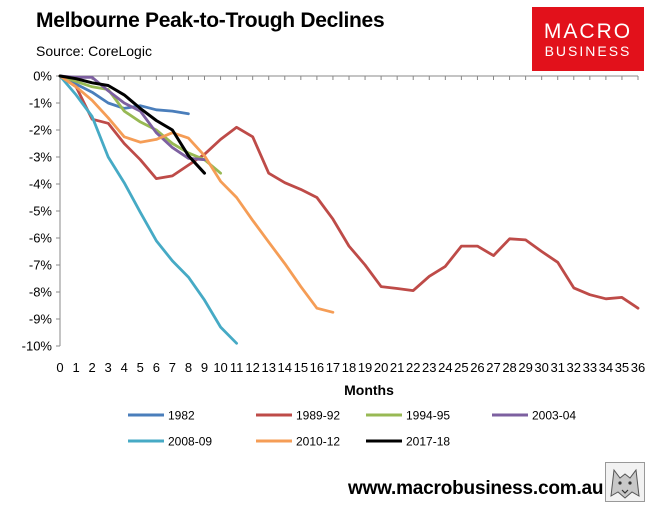 This screenshot has width=666, height=510. I want to click on chart-source: Source: CoreLogic, so click(94, 51).